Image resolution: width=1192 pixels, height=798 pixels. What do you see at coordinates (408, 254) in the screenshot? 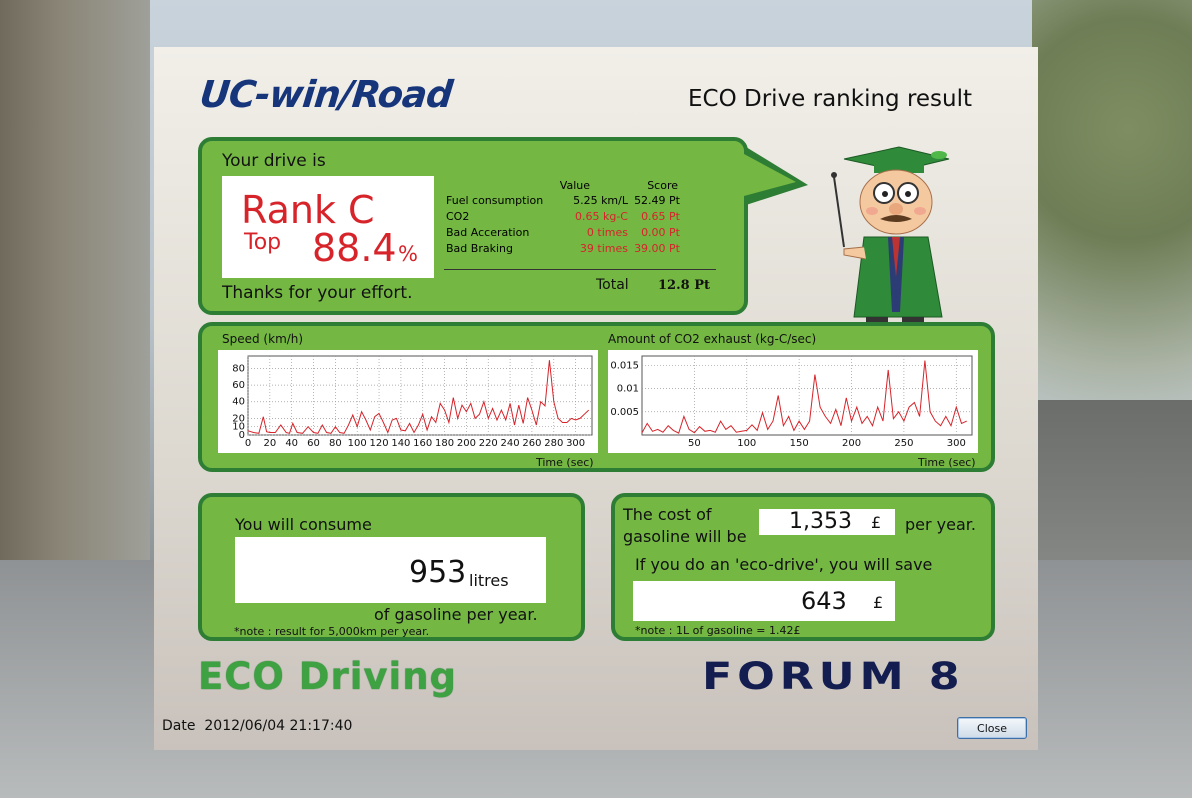
I see `percent-sign: %` at bounding box center [408, 254].